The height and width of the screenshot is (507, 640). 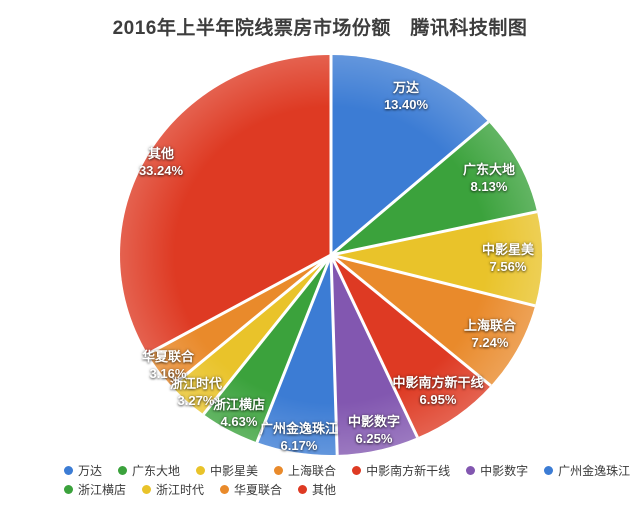 I want to click on legend-item-label: 浙江横店, so click(x=102, y=490).